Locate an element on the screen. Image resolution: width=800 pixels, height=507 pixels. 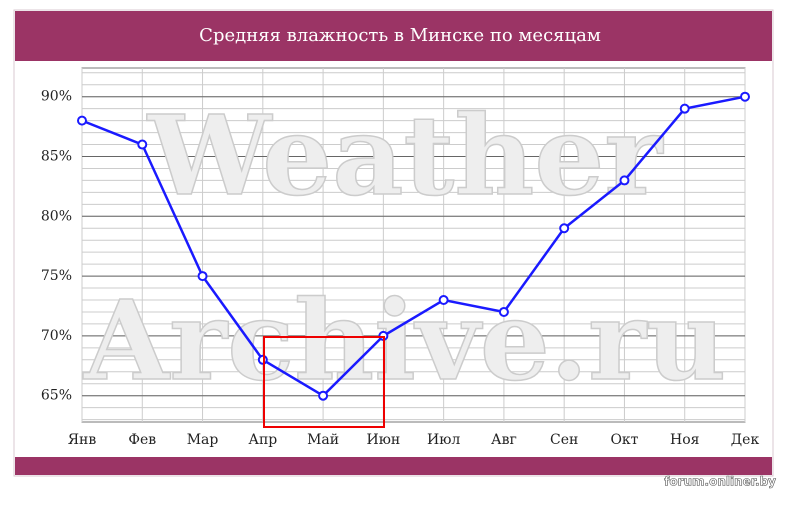
y-tick-label: 70% is located at coordinates (56, 336).